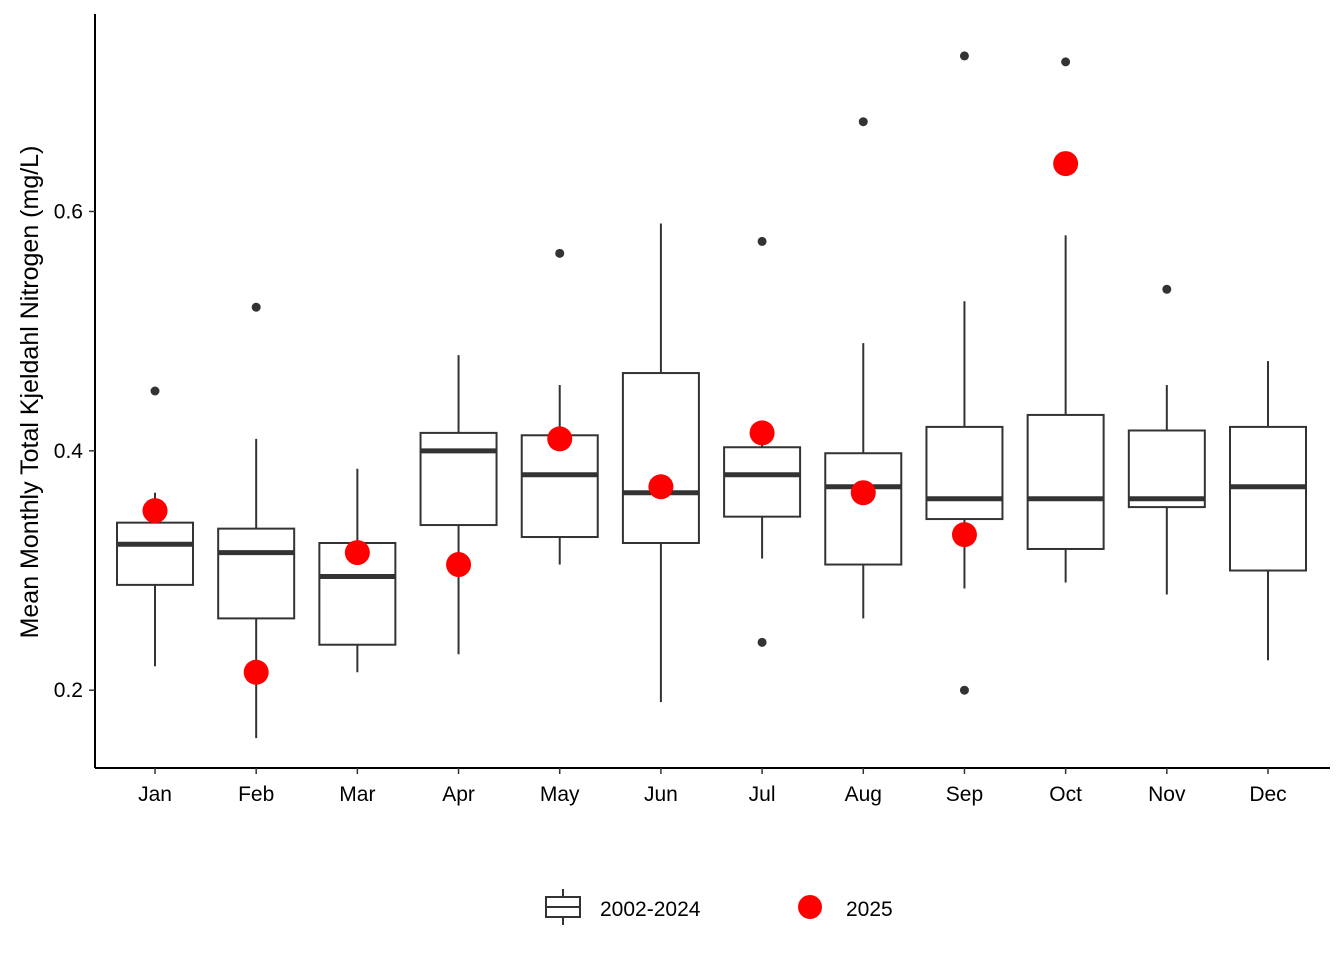 Image resolution: width=1344 pixels, height=960 pixels. Describe the element at coordinates (69, 451) in the screenshot. I see `y-tick-label: 0.4` at that location.